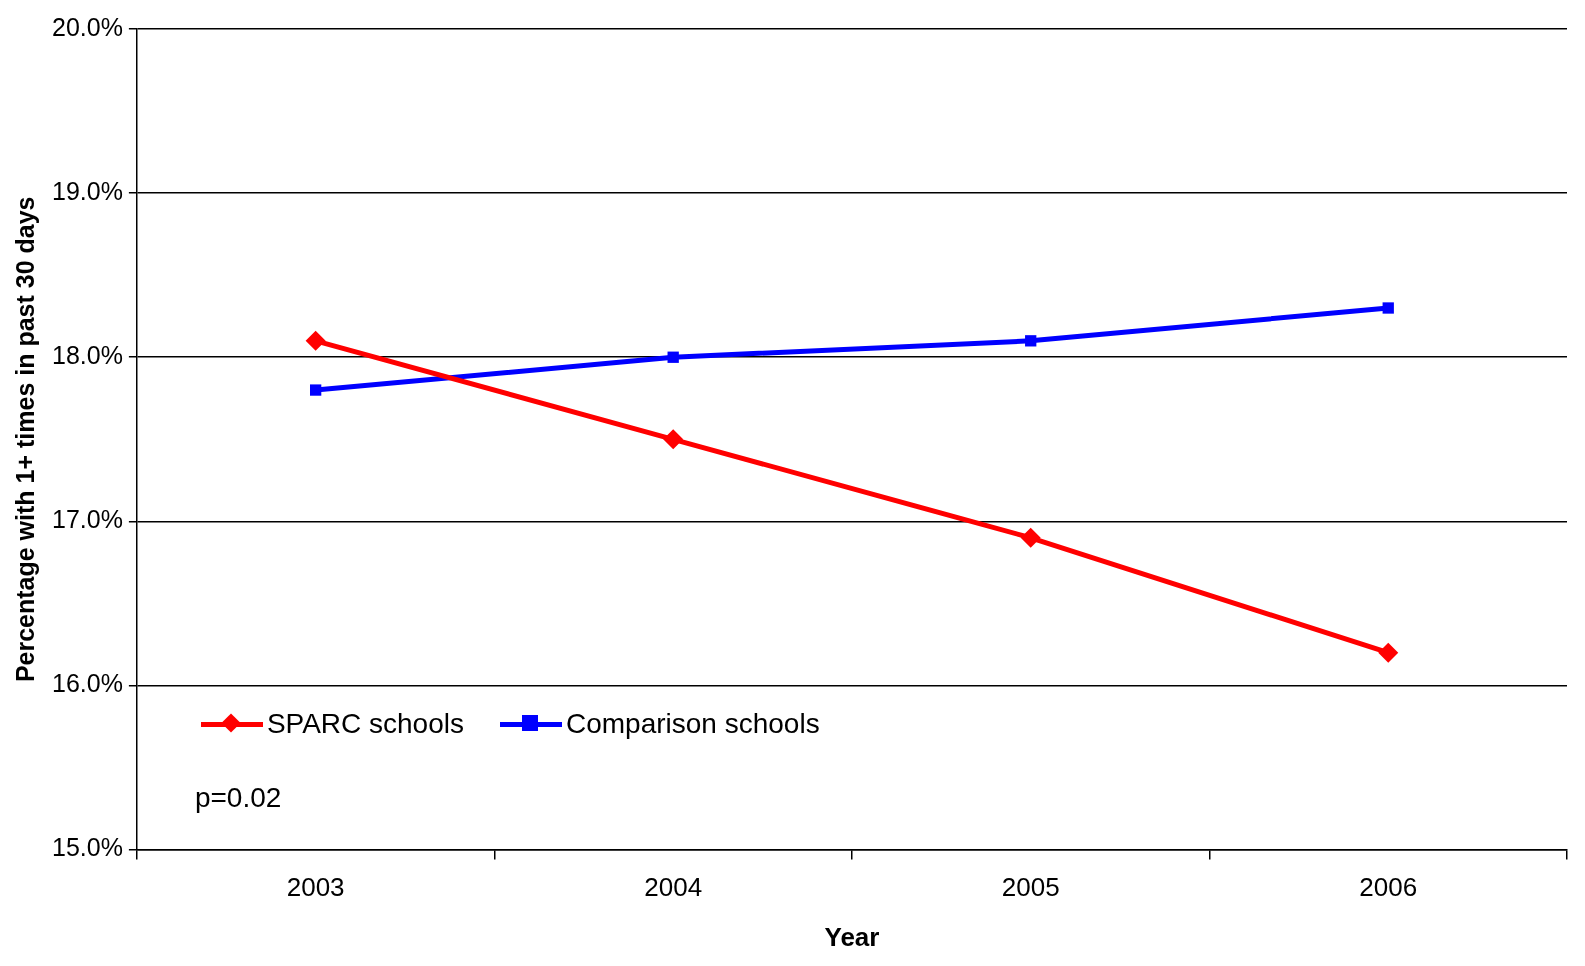  Describe the element at coordinates (365, 723) in the screenshot. I see `legend-label: SPARC schools` at that location.